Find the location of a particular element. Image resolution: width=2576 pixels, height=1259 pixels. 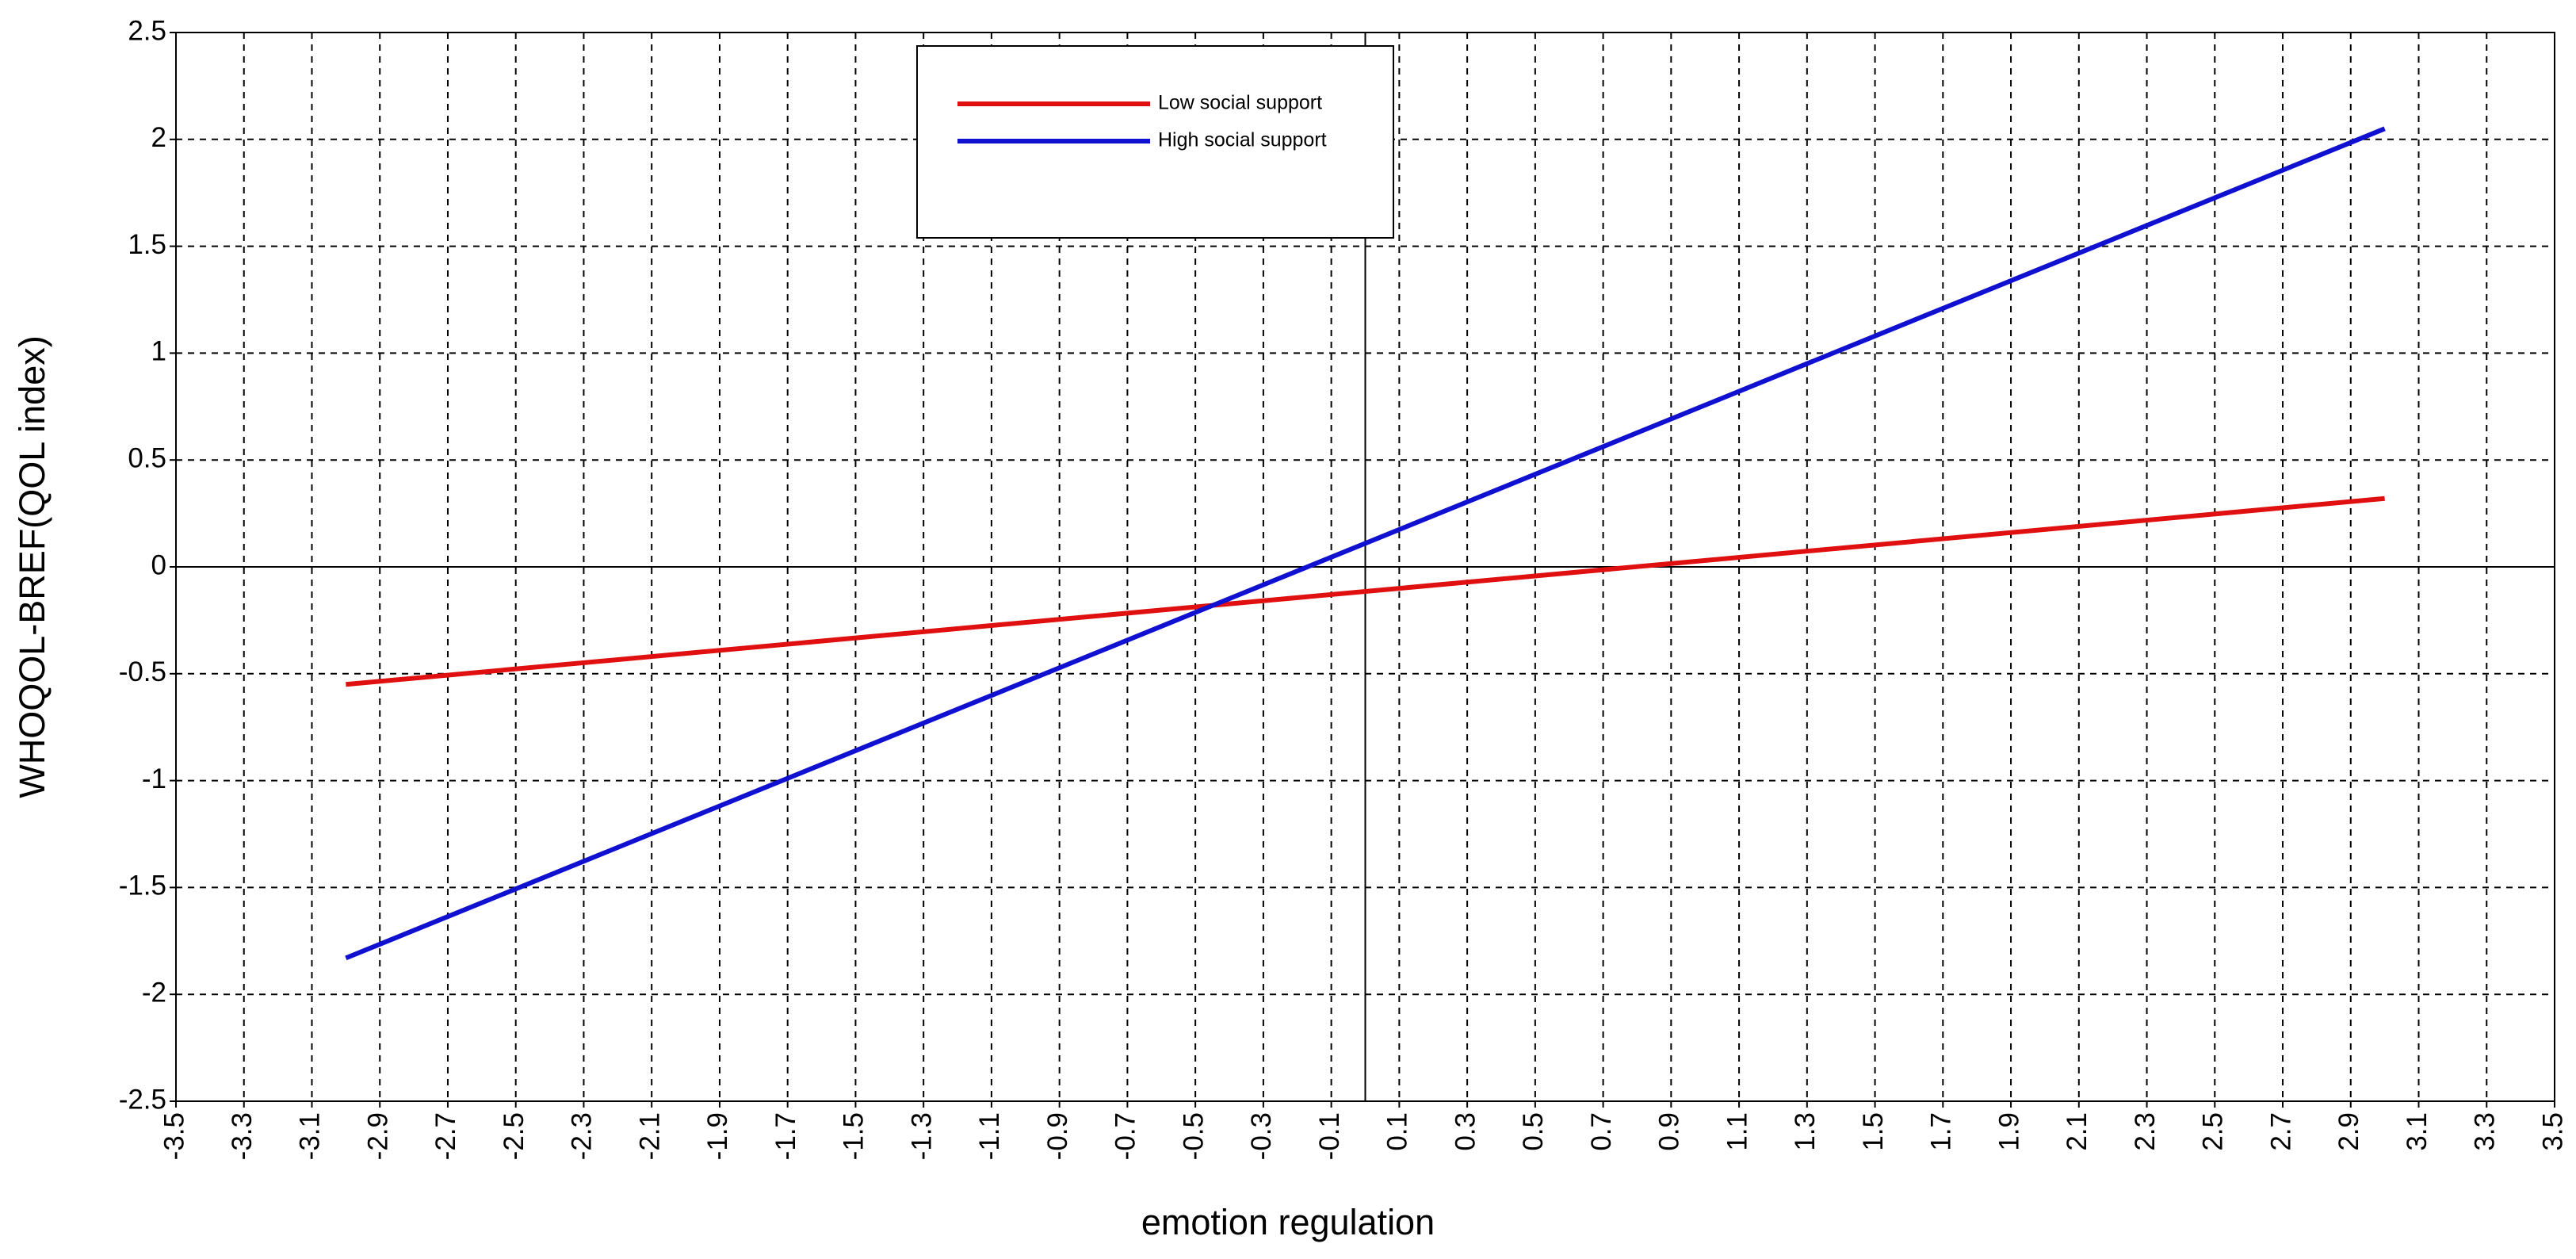

legend-label: High social support is located at coordinates (1242, 140).